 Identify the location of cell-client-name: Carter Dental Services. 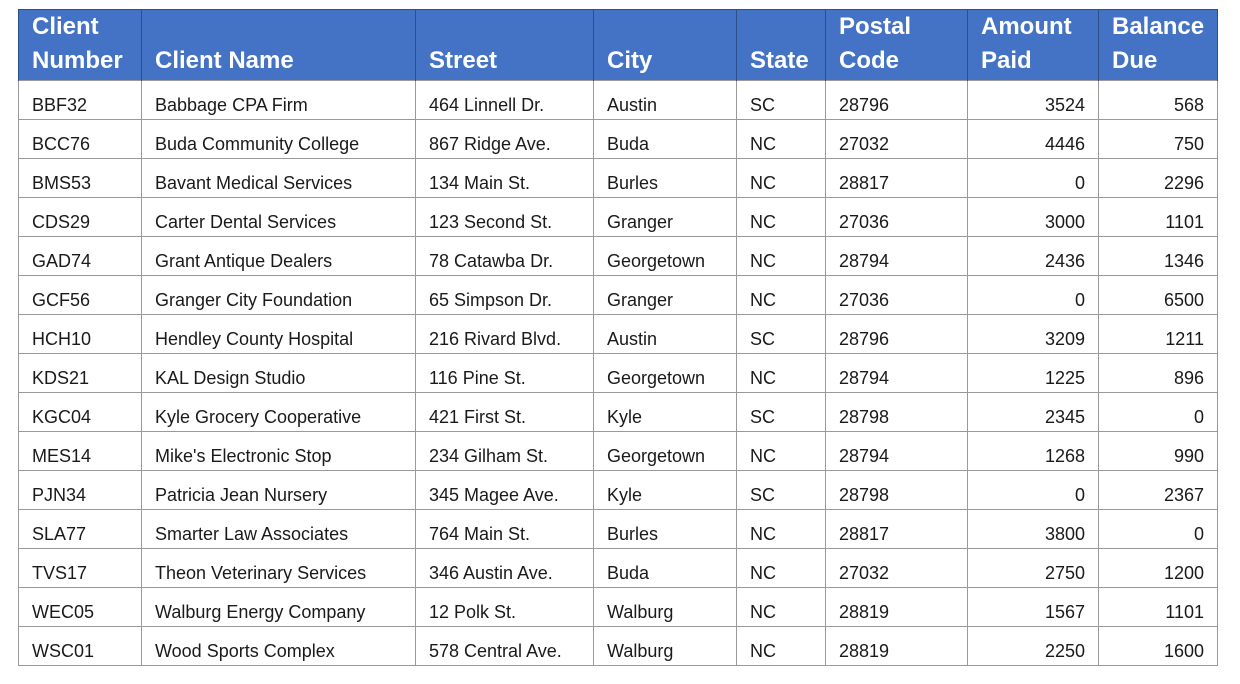
(278, 217).